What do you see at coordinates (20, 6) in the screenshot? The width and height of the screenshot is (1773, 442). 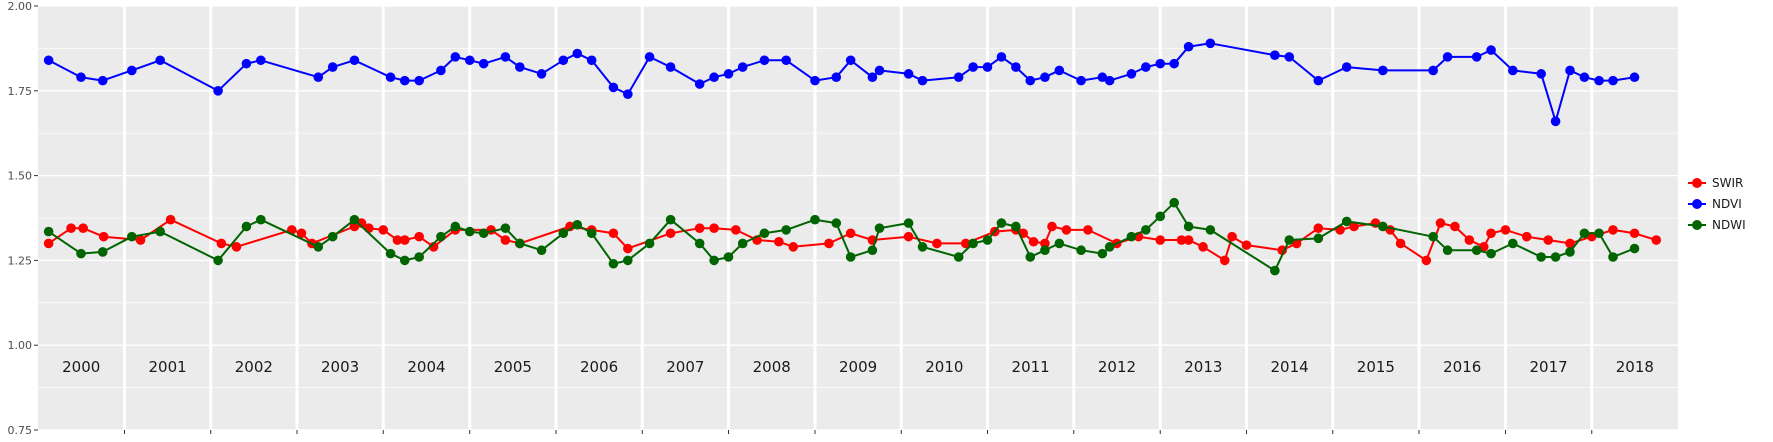 I see `y-tick-label: 2.00` at bounding box center [20, 6].